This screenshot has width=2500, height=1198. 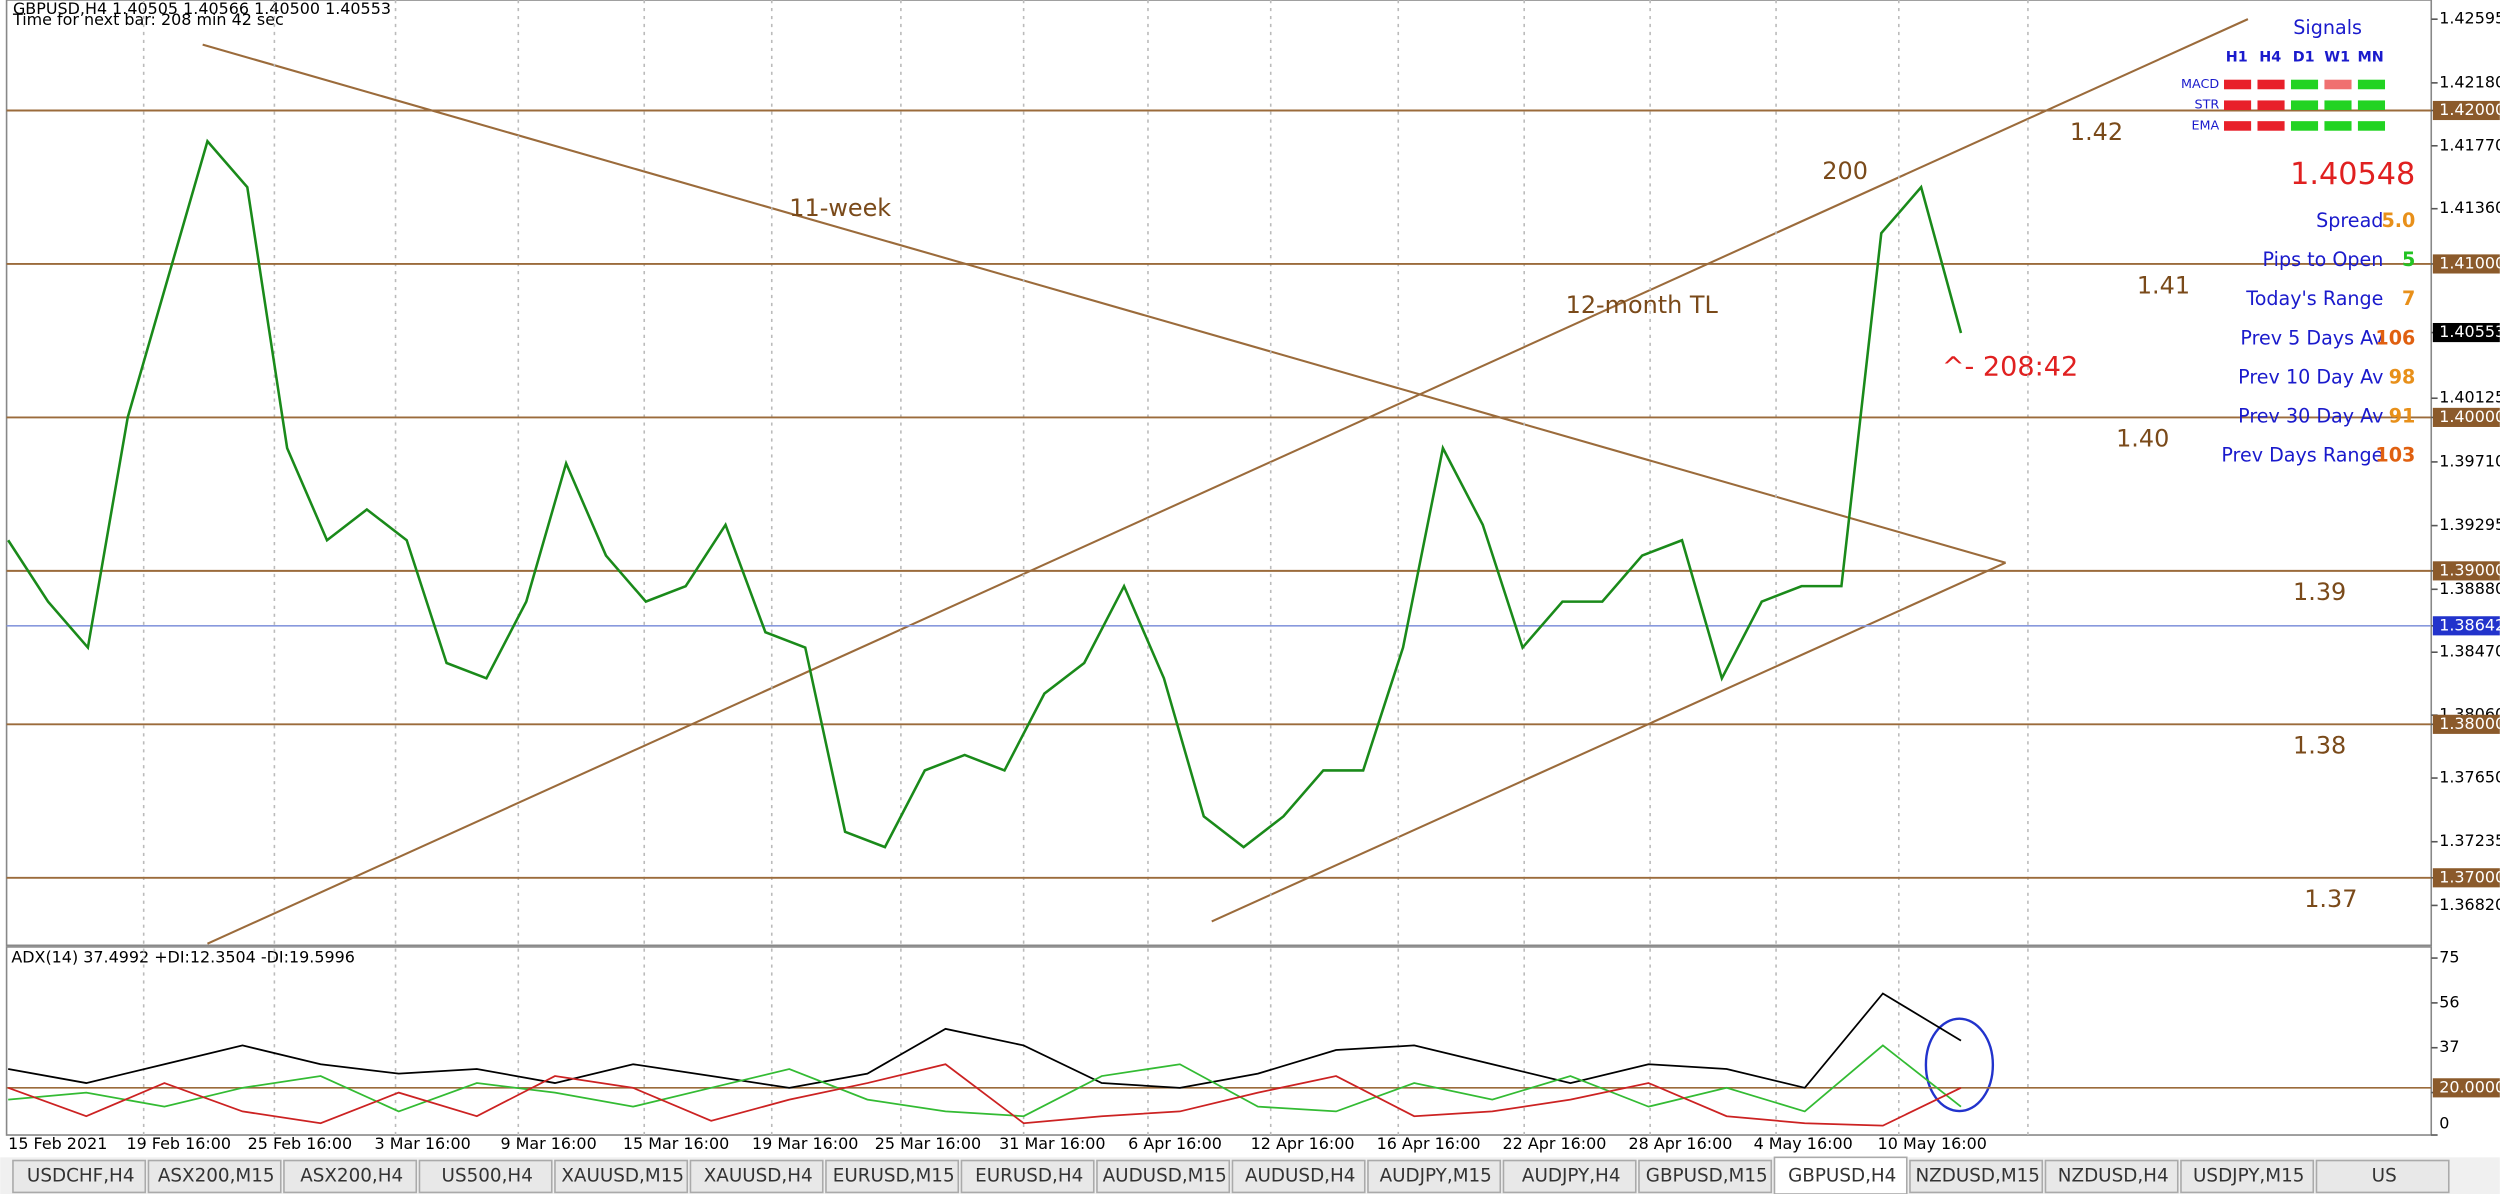 What do you see at coordinates (2402, 376) in the screenshot?
I see `stat-value: 98` at bounding box center [2402, 376].